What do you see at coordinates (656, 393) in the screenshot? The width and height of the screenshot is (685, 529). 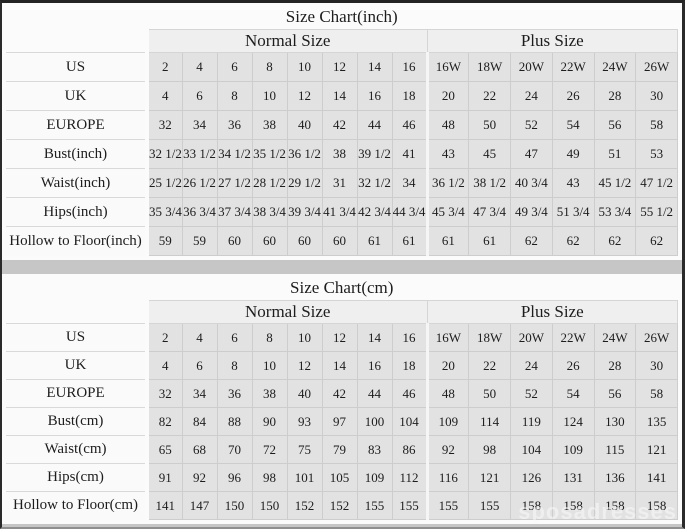 I see `cell-value: 58` at bounding box center [656, 393].